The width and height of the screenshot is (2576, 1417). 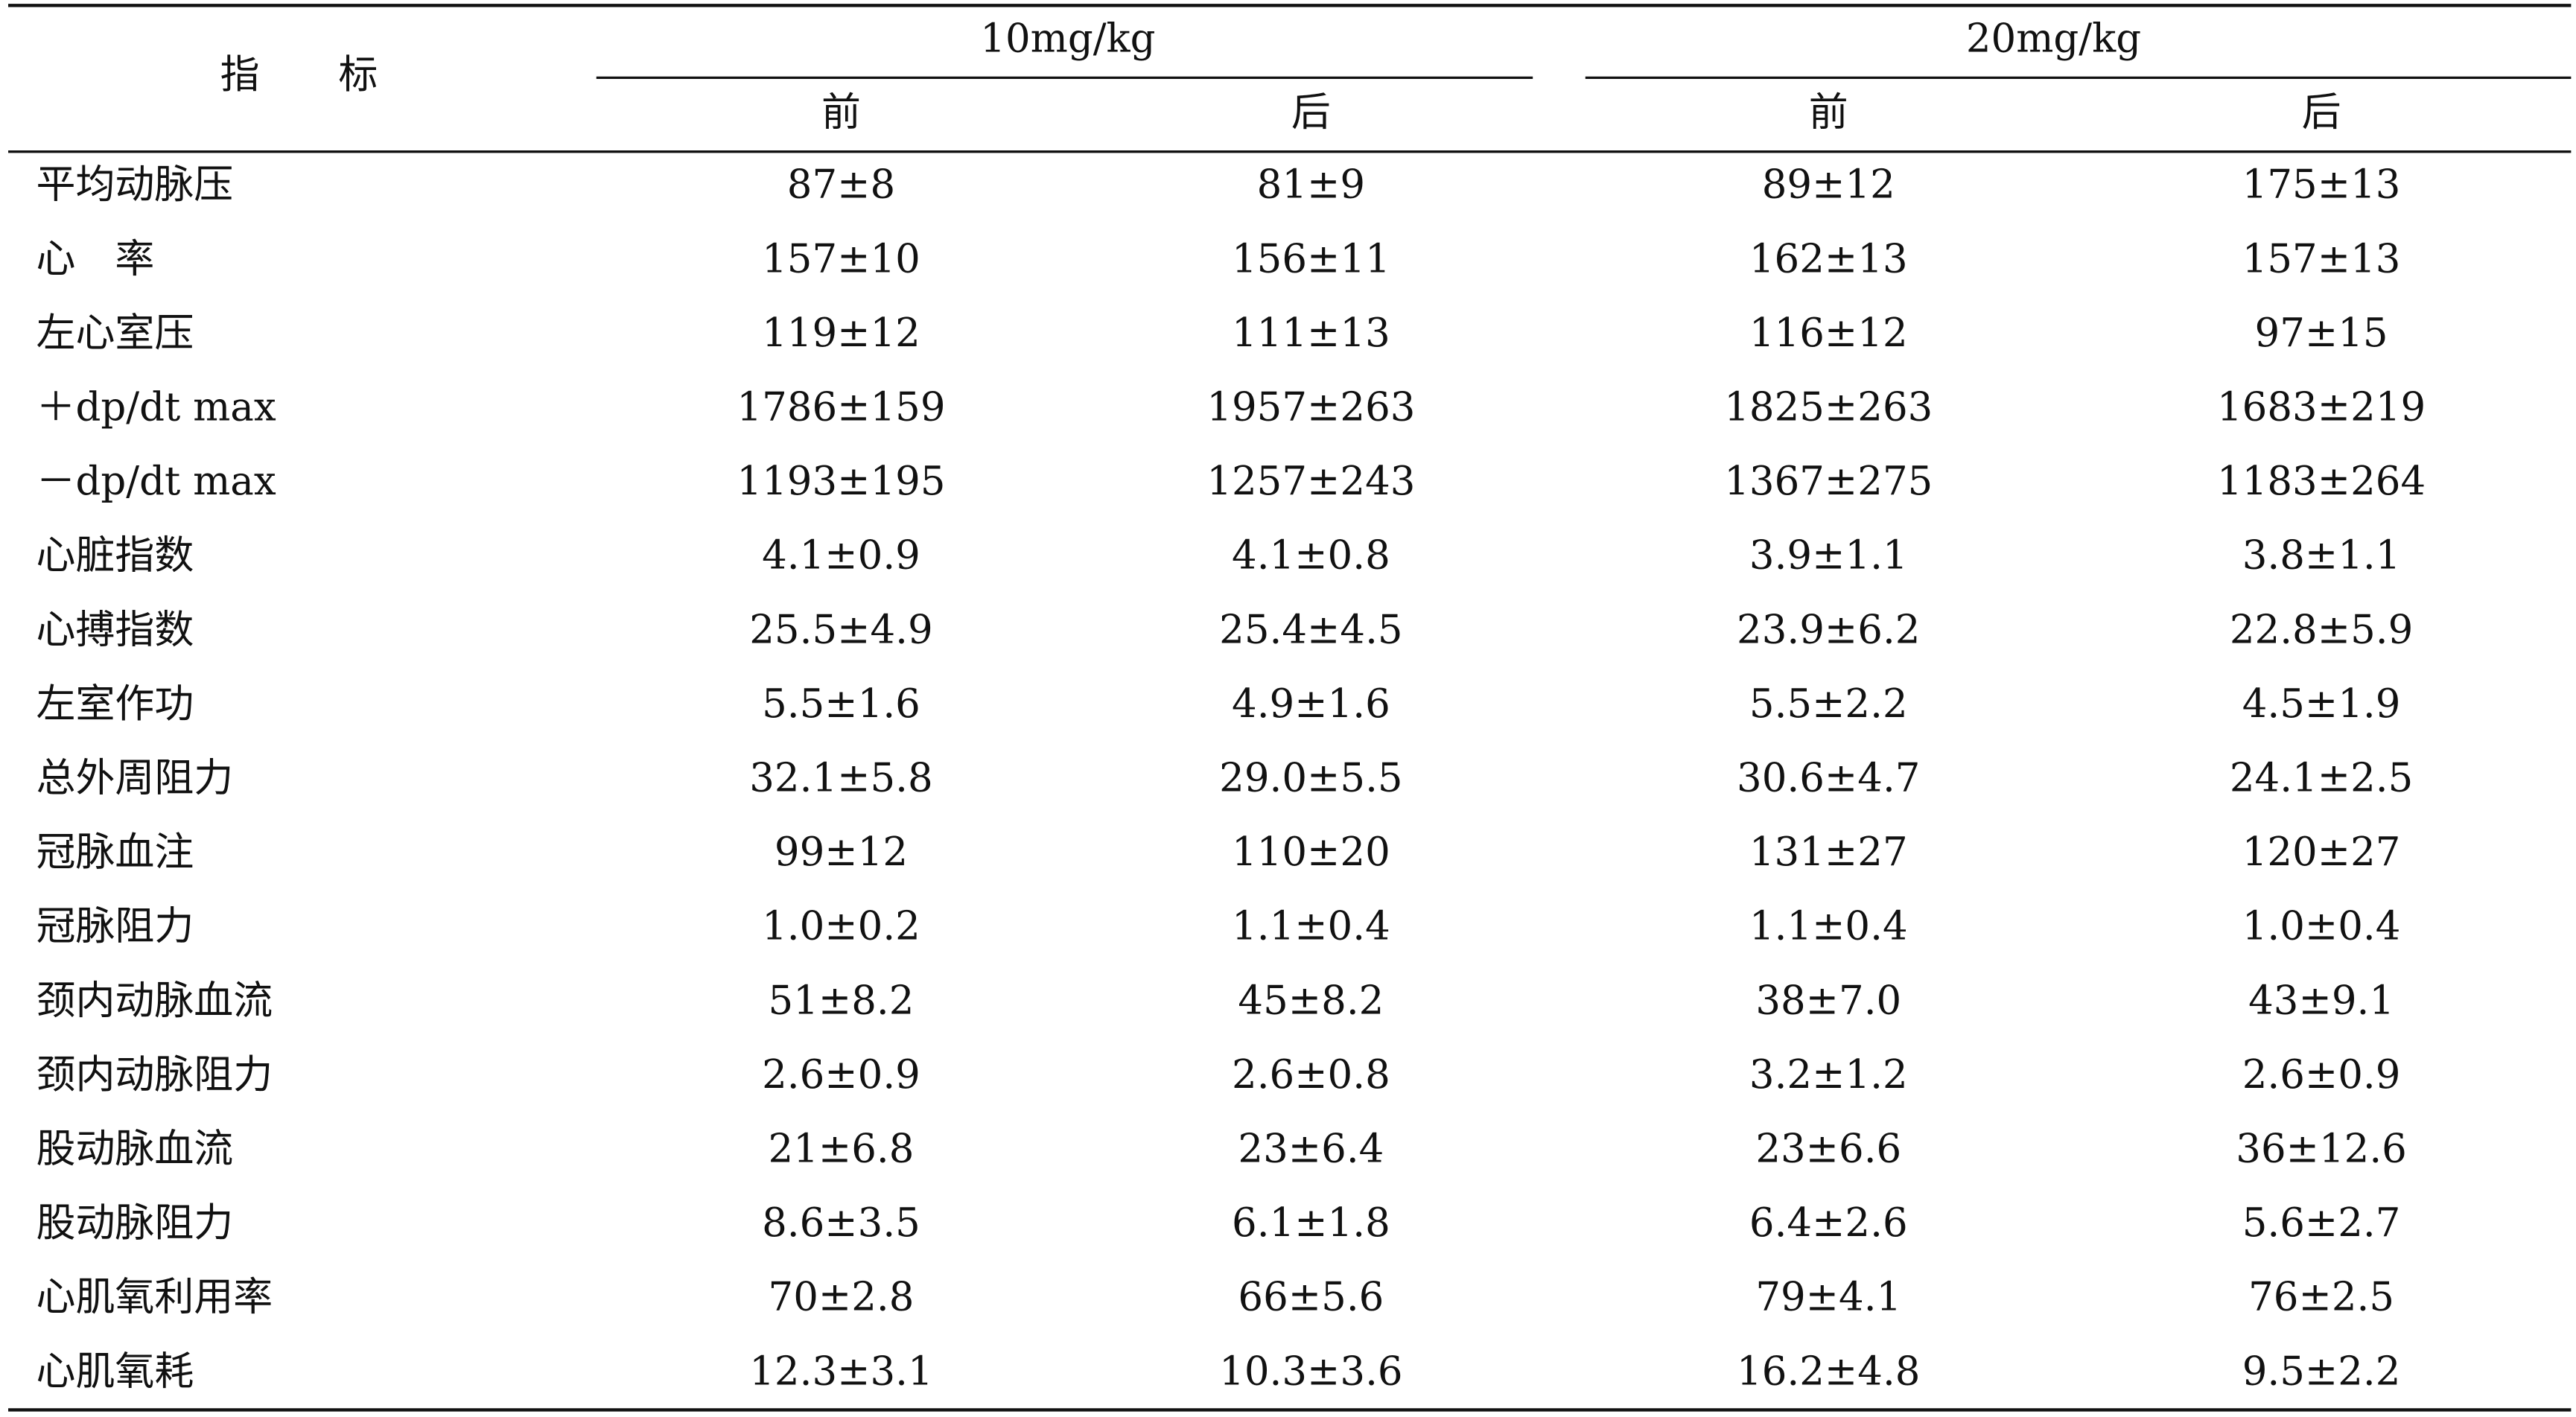 I want to click on cell: 45±8.2, so click(x=1311, y=1000).